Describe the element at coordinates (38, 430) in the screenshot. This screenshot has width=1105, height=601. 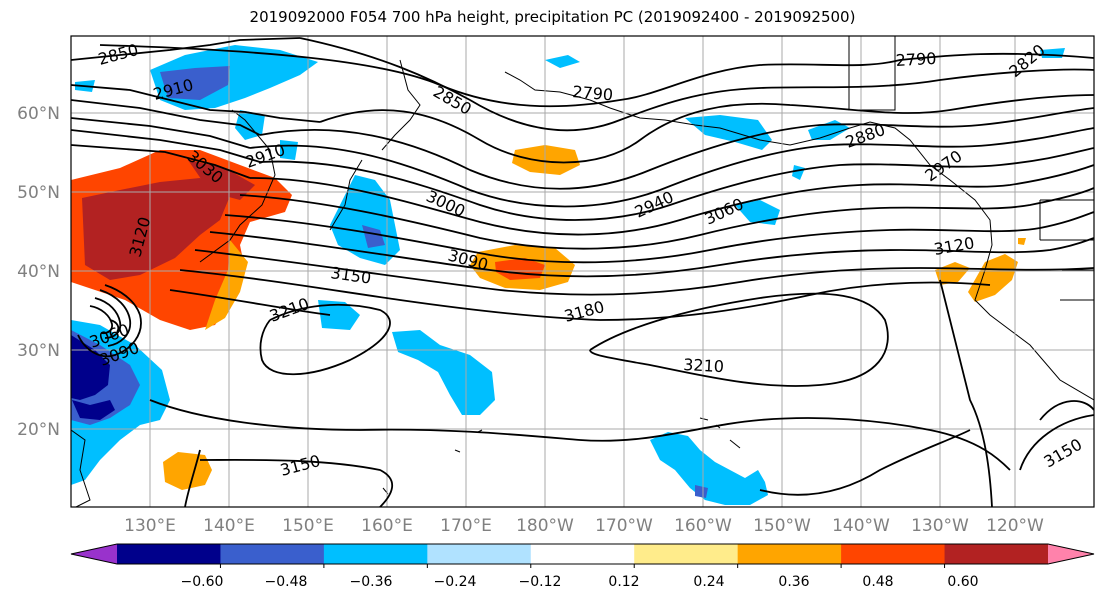
I see `lat-label: 20°N` at that location.